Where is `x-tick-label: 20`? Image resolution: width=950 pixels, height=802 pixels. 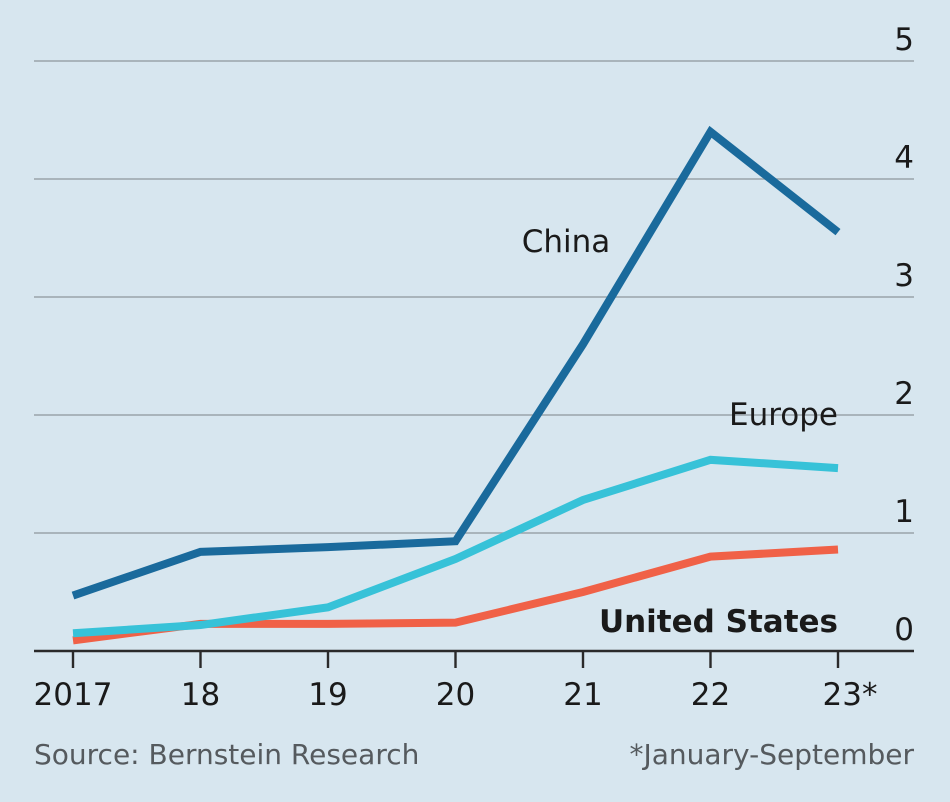 x-tick-label: 20 is located at coordinates (455, 695).